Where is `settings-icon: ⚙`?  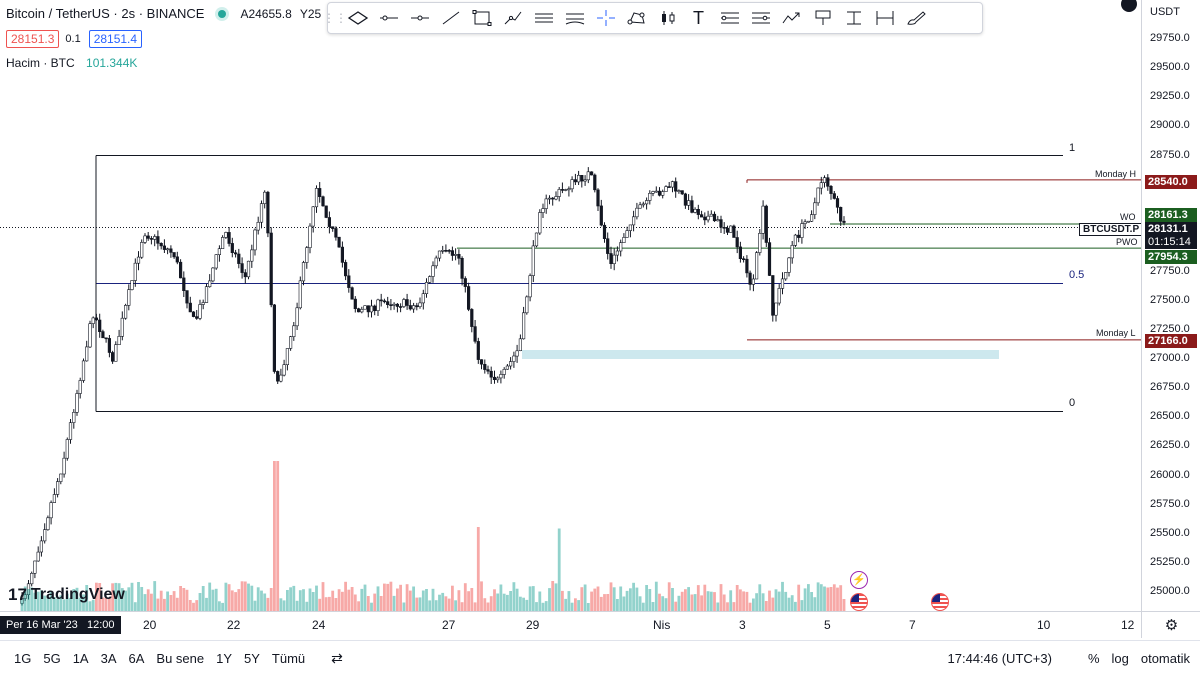
settings-icon: ⚙ is located at coordinates (1171, 625).